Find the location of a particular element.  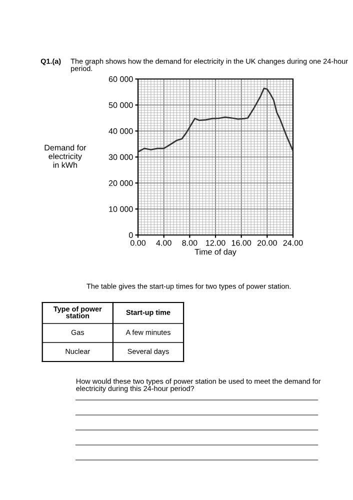

x-tick-label: 24.00 is located at coordinates (293, 243).